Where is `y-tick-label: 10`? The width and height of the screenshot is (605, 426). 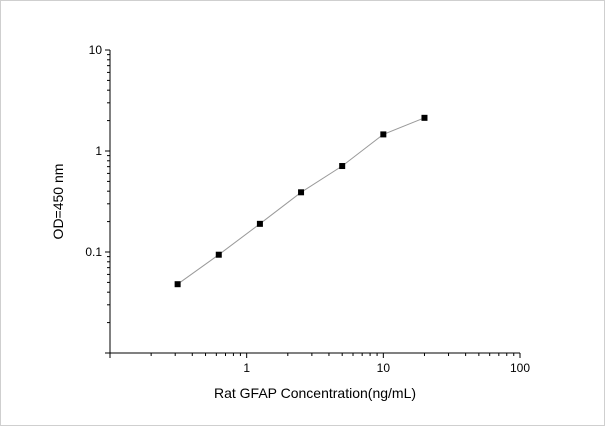 y-tick-label: 10 is located at coordinates (96, 50).